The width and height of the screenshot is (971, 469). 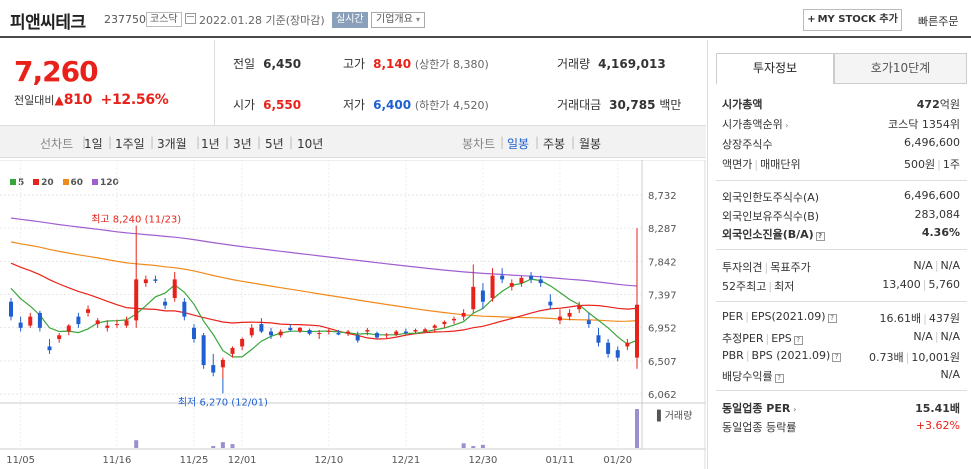 I want to click on pbr-label: PBR, so click(x=733, y=355).